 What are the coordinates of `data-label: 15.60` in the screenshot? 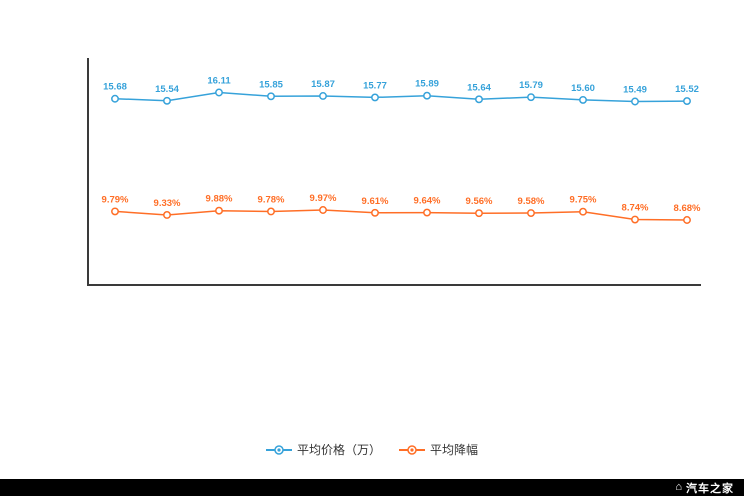 It's located at (583, 88).